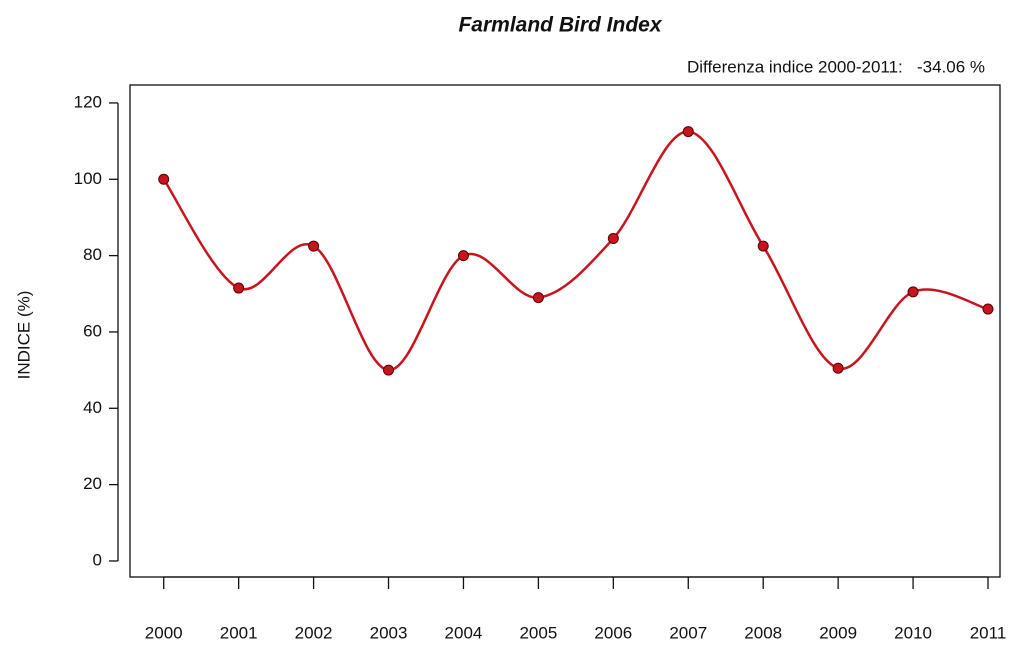  What do you see at coordinates (92, 407) in the screenshot?
I see `y-tick-label: 40` at bounding box center [92, 407].